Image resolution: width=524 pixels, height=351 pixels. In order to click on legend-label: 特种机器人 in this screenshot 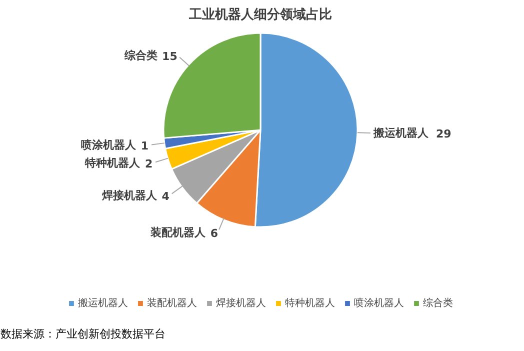, I will do `click(310, 303)`.